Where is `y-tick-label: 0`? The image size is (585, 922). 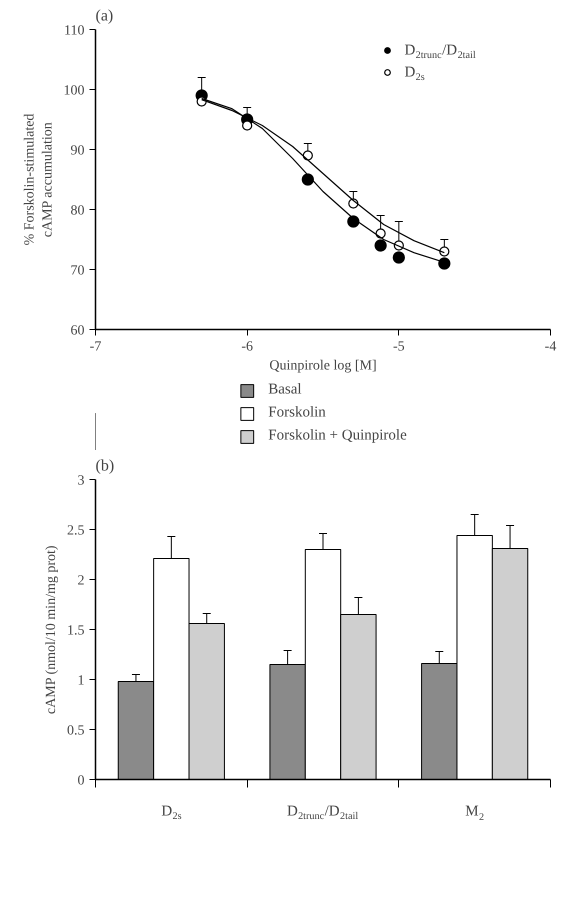 y-tick-label: 0 is located at coordinates (81, 781).